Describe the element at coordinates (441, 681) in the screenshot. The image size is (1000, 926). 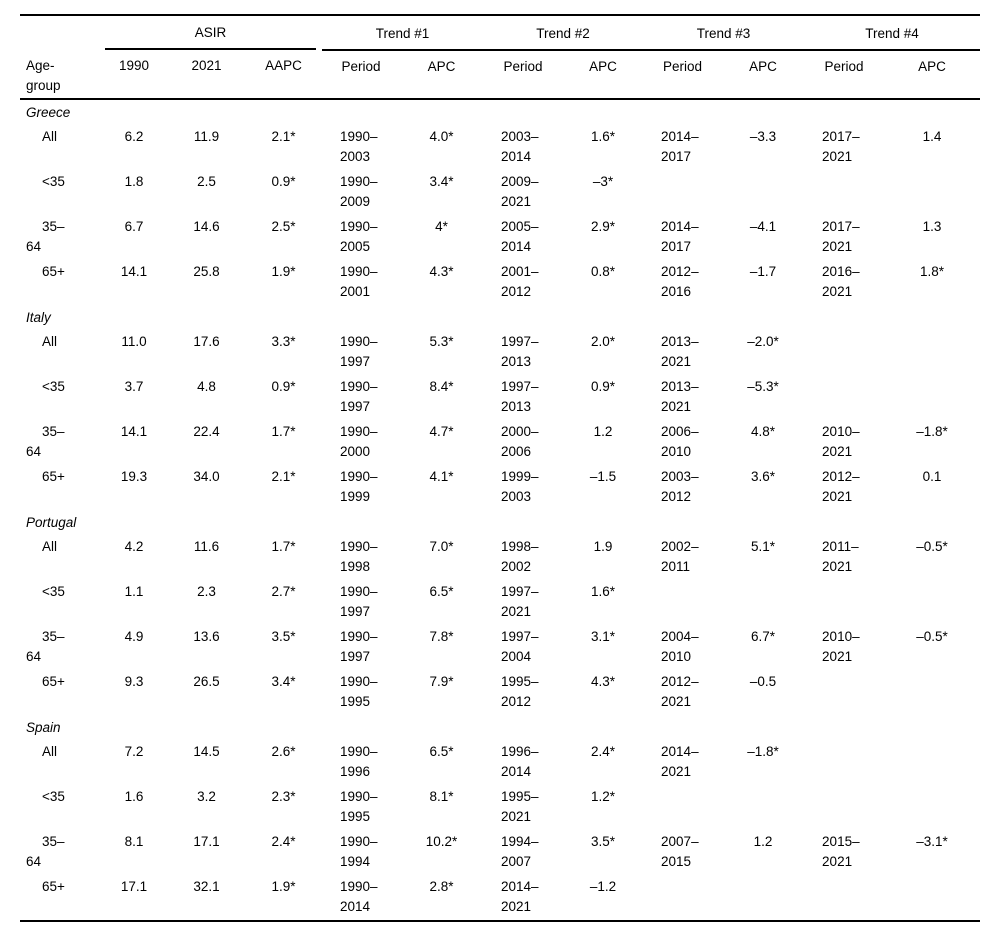
I see `cell-trend1-apc: 7.9*` at that location.